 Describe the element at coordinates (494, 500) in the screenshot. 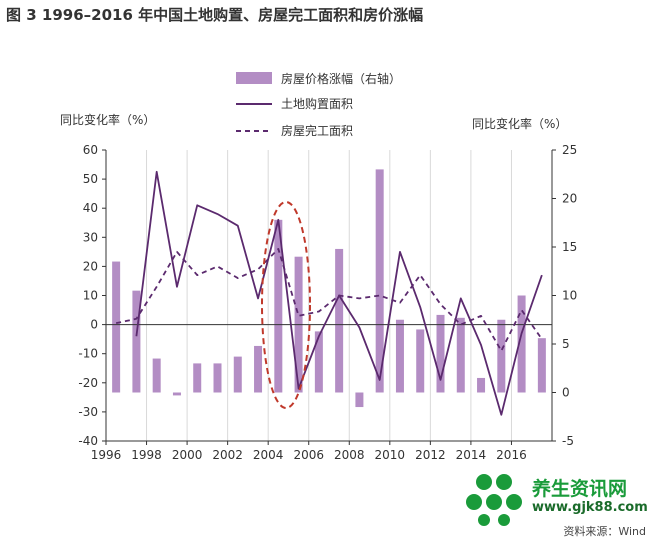

I see `watermark-logo-icon` at that location.